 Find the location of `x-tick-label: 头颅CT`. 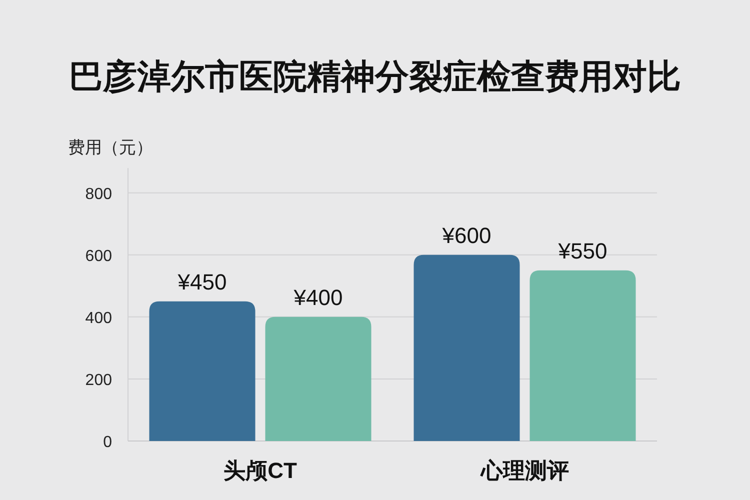

x-tick-label: 头颅CT is located at coordinates (261, 470).